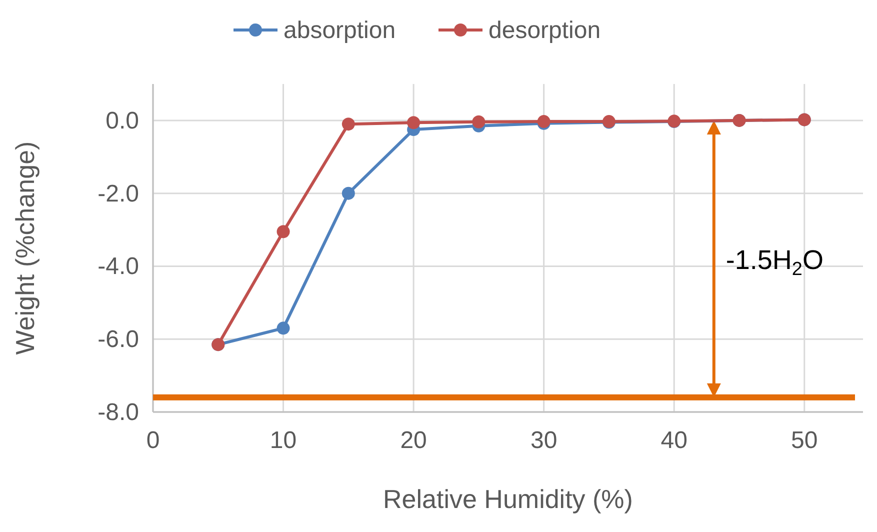 This screenshot has width=877, height=532. Describe the element at coordinates (340, 30) in the screenshot. I see `legend-label: absorption` at that location.